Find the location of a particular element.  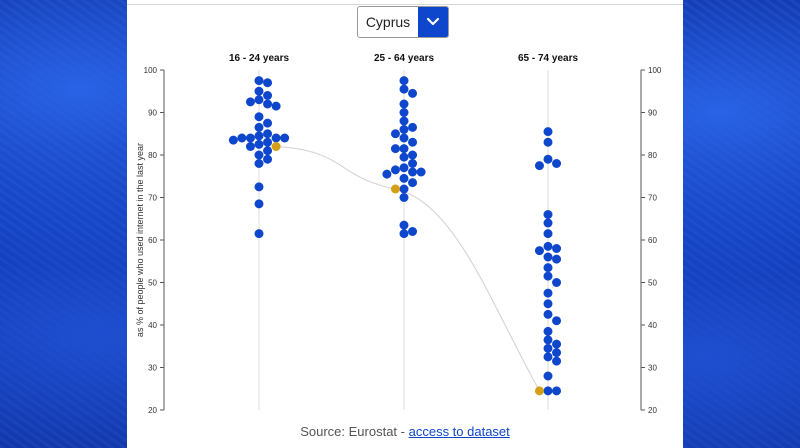

y-tick-label: 50 is located at coordinates (152, 283).